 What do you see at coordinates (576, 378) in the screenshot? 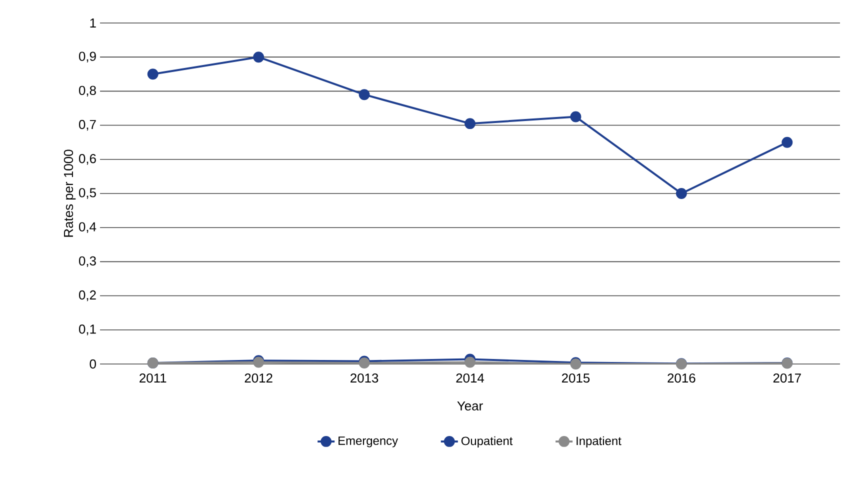
I see `x-tick-label: 2015` at bounding box center [576, 378].